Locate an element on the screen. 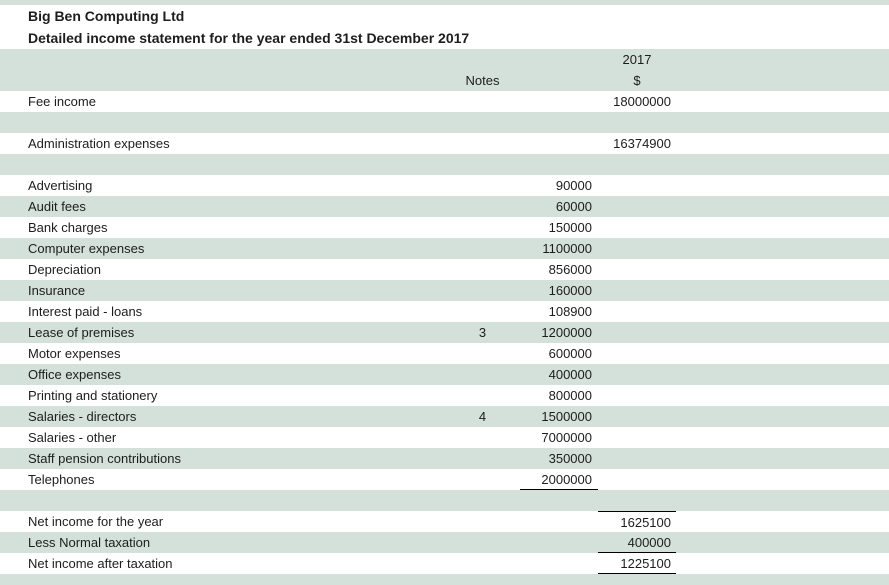 The width and height of the screenshot is (889, 585). row-detail: 7000000 is located at coordinates (566, 437).